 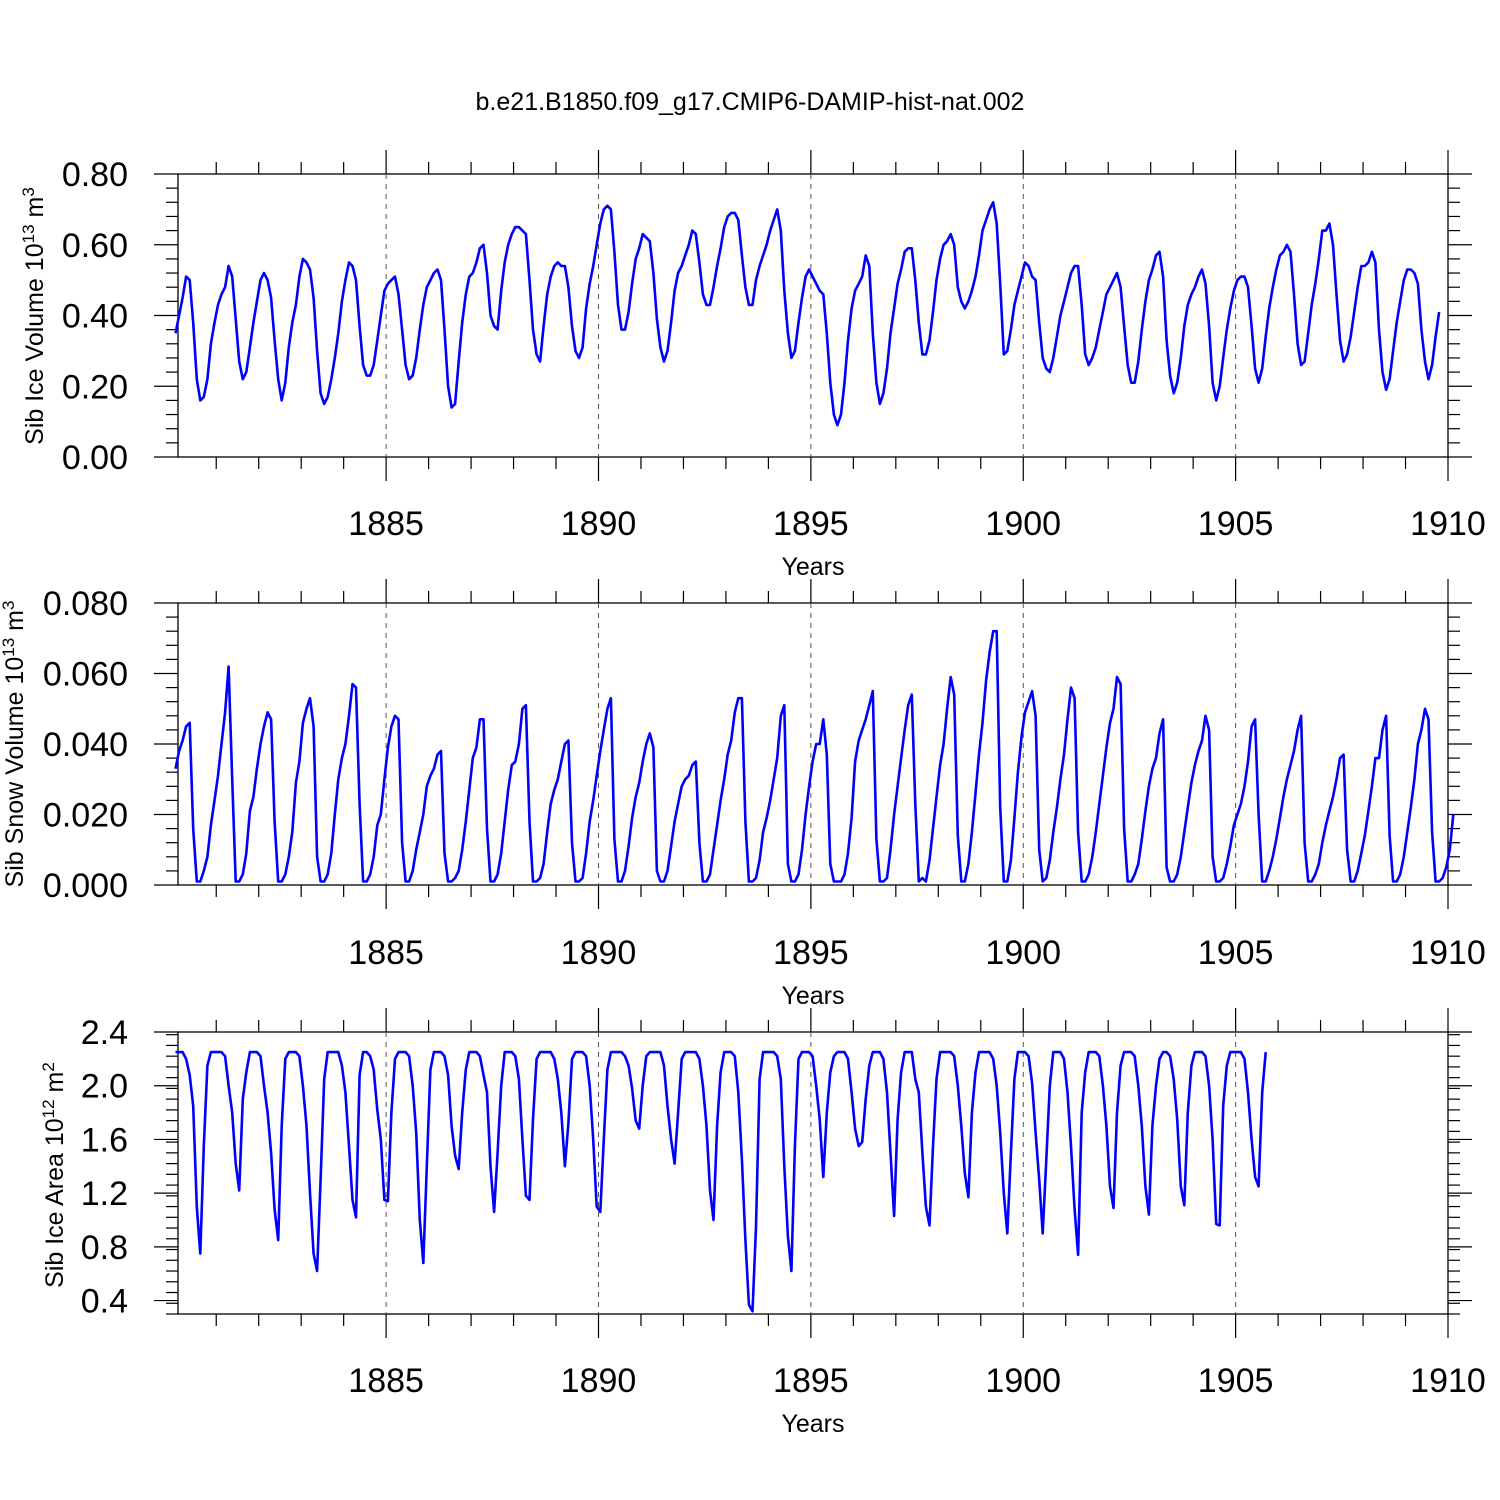 I want to click on ice-volume-x-tick-label: 1885, so click(x=386, y=524).